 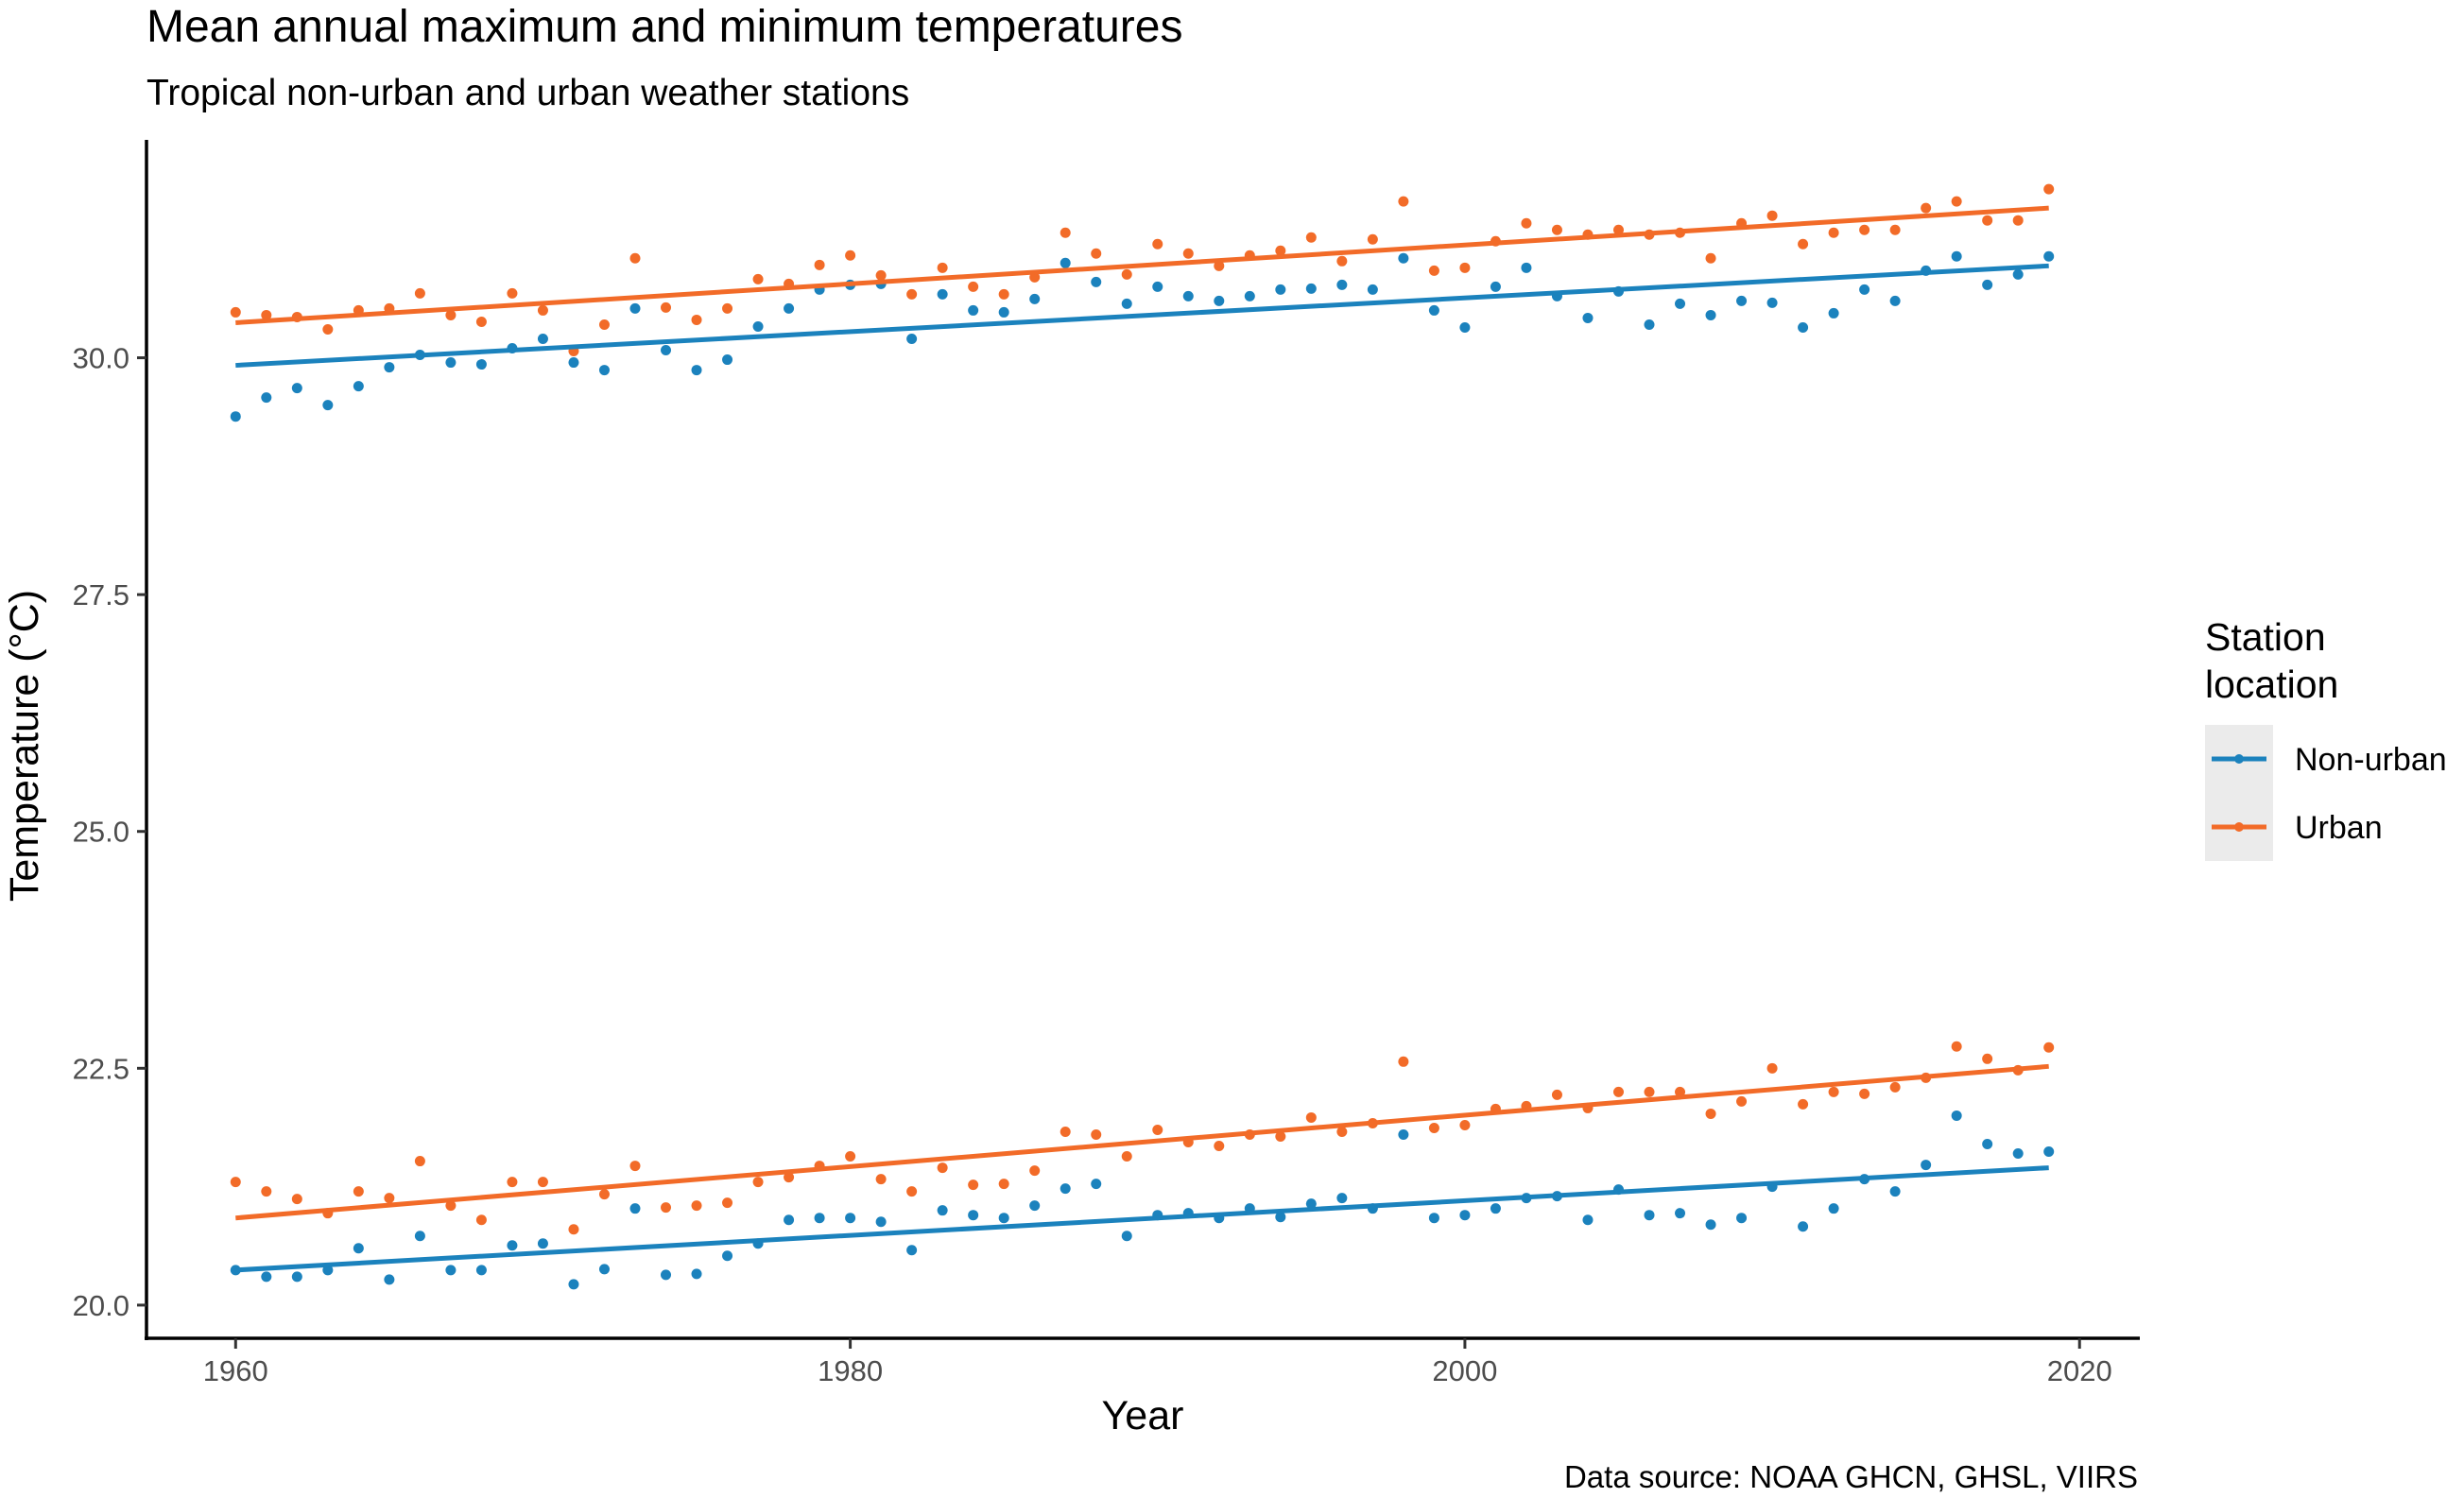 What do you see at coordinates (1142, 1142) in the screenshot?
I see `trend-line-urban-min` at bounding box center [1142, 1142].